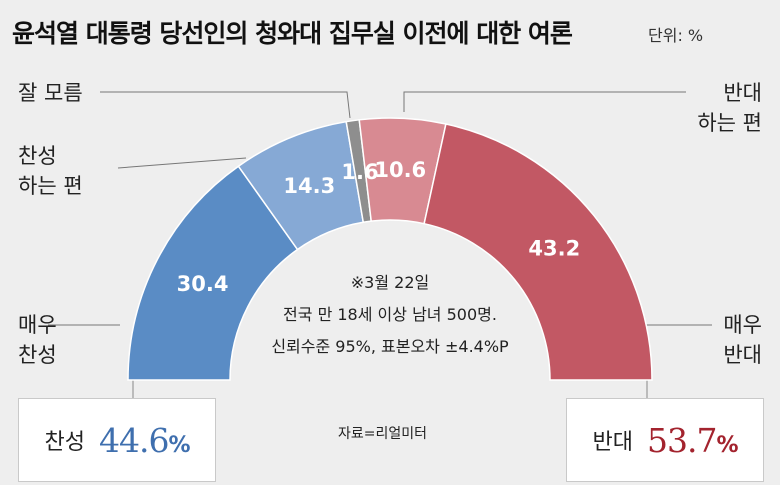  What do you see at coordinates (729, 123) in the screenshot?
I see `category-label-somewhat-oppose-line-2: 하는 편` at bounding box center [729, 123].